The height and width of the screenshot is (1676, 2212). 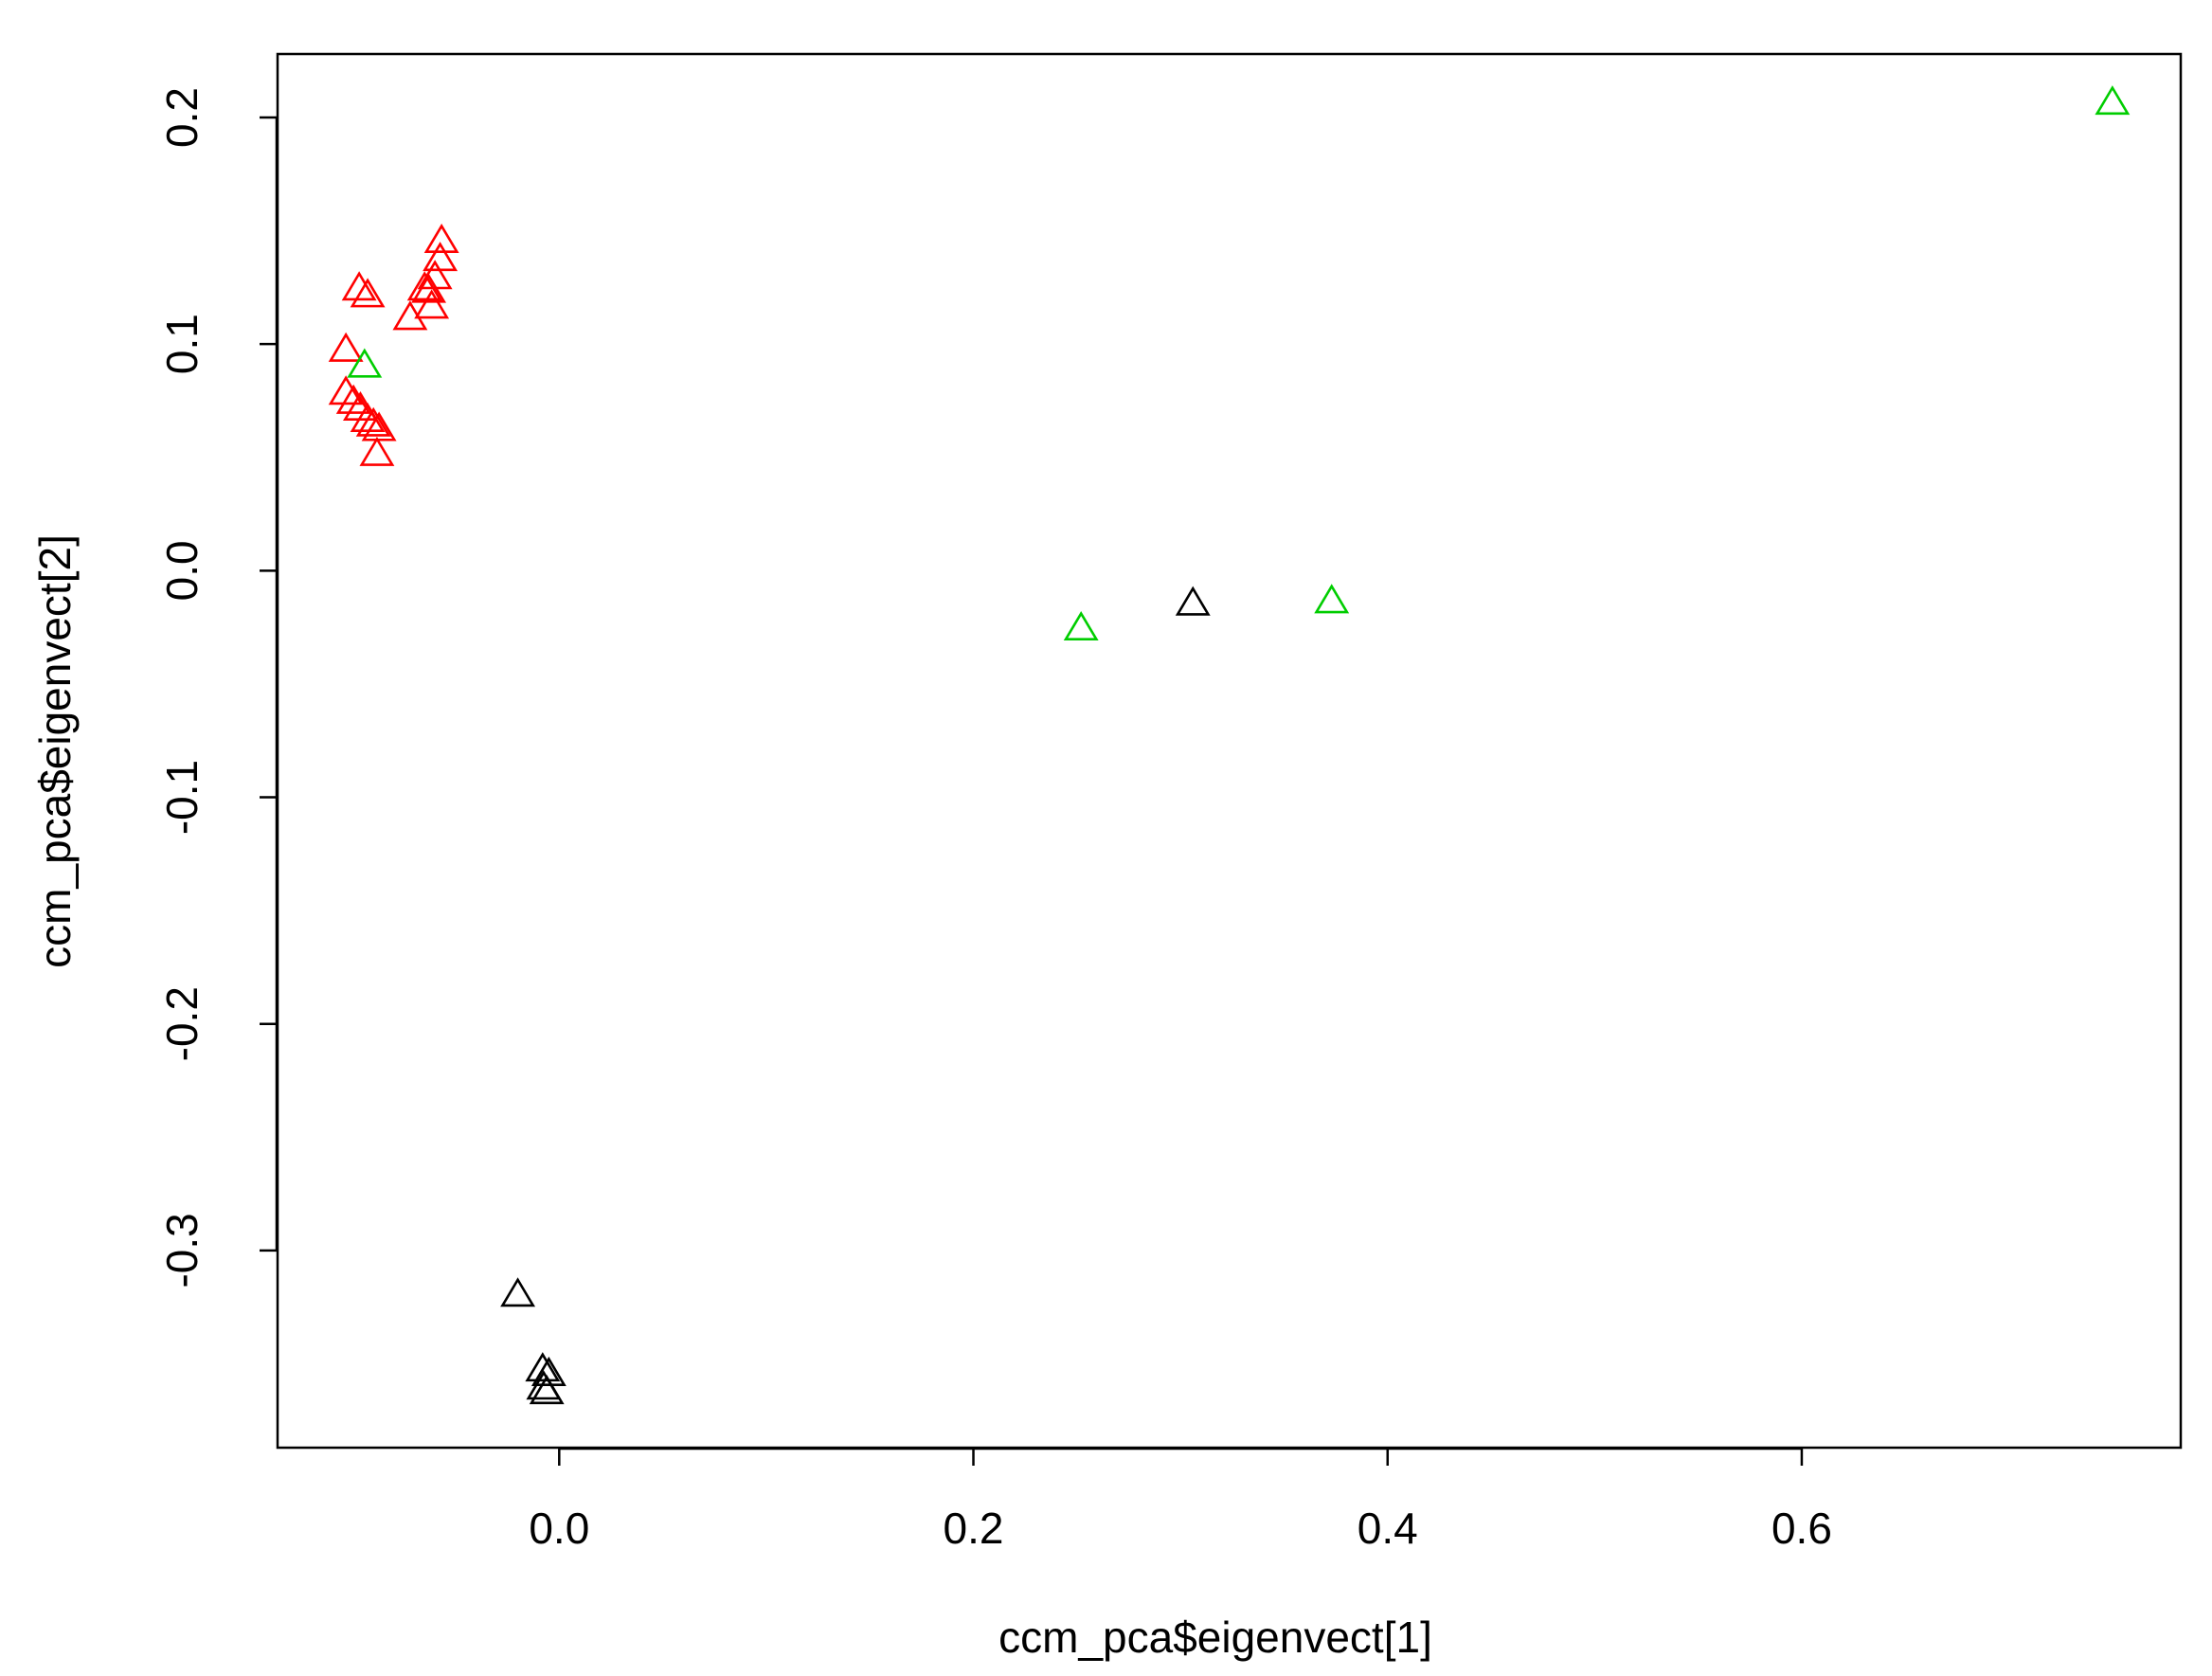 What do you see at coordinates (182, 1250) in the screenshot?
I see `y-tick-label: -0.3` at bounding box center [182, 1250].